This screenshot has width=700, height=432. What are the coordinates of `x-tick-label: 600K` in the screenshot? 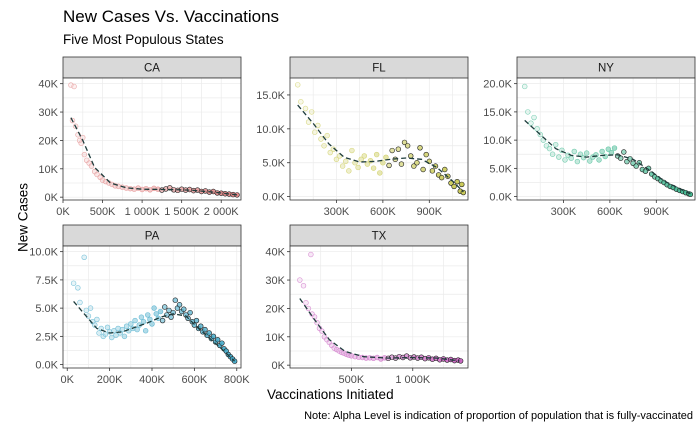 It's located at (195, 380).